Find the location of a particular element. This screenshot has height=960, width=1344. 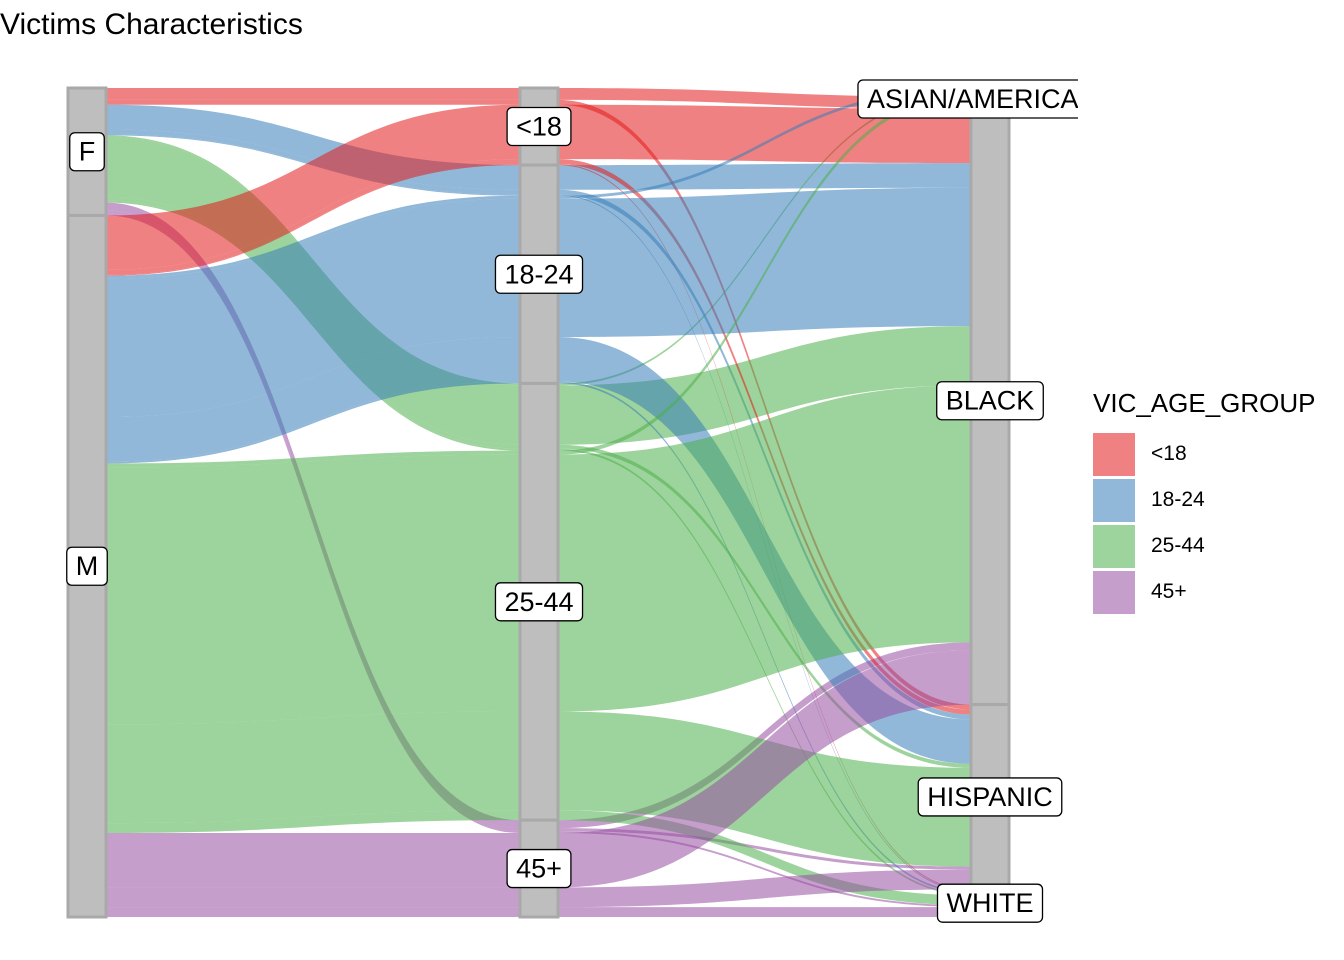

svg-text: 18-24 is located at coordinates (538, 274).